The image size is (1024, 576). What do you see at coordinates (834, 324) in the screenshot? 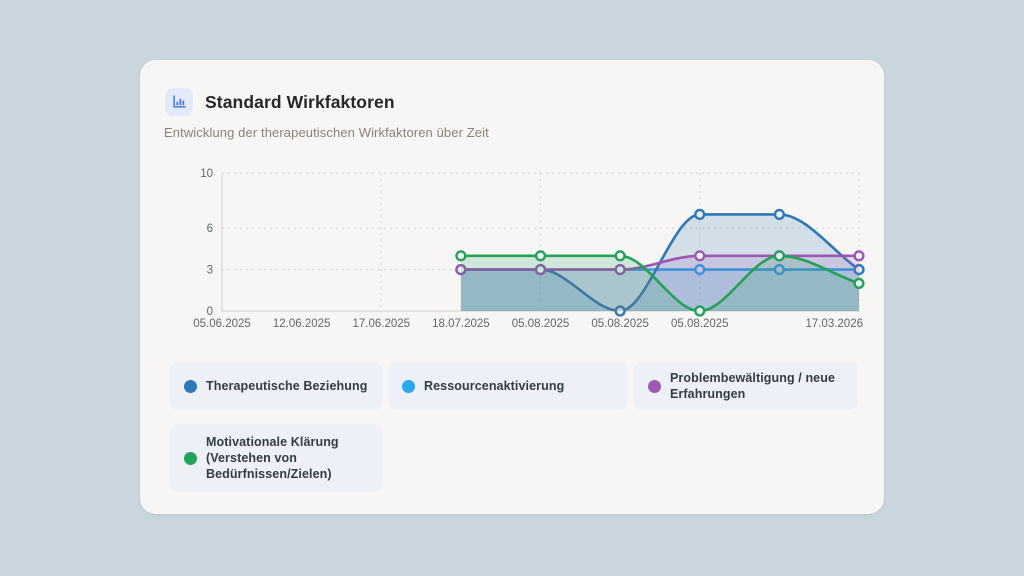
I see `svg-text: 17.03.2026` at bounding box center [834, 324].